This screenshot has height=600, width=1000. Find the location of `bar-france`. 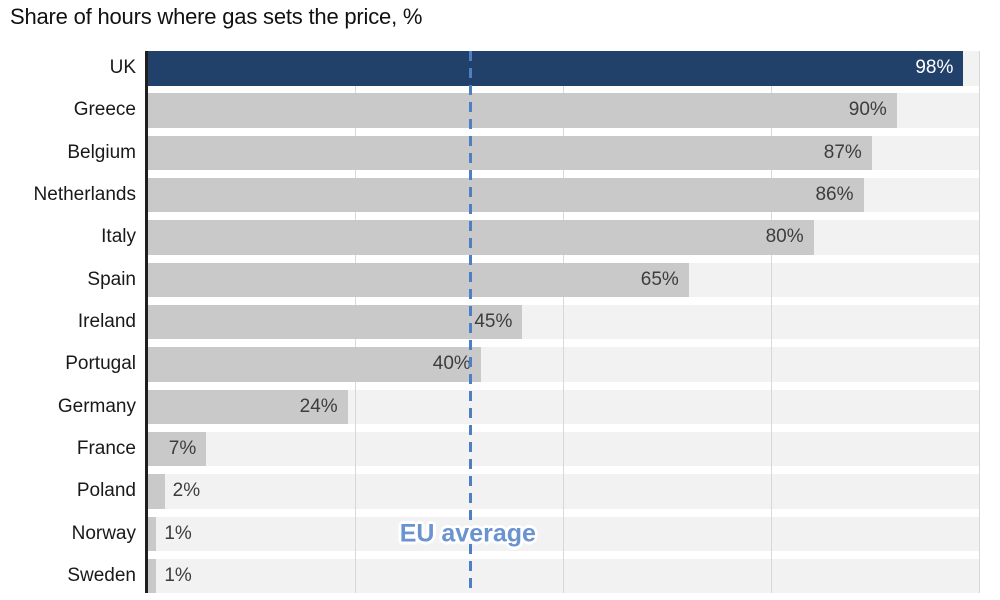

bar-france is located at coordinates (177, 449).